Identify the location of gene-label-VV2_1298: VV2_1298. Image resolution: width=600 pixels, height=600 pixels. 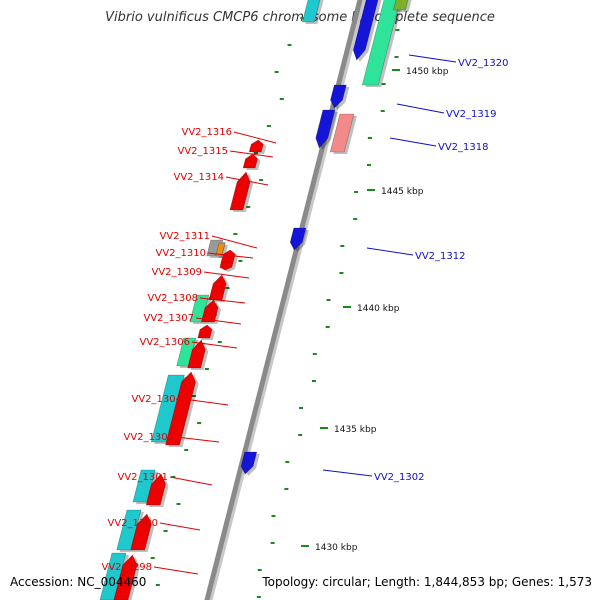
(127, 567).